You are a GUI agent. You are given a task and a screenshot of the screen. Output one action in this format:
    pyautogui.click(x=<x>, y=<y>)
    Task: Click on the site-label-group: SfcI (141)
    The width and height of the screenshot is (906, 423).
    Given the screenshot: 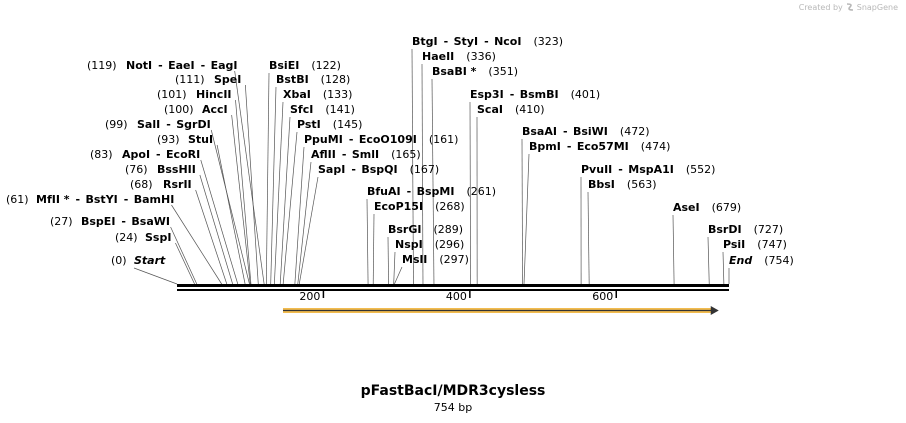 What is the action you would take?
    pyautogui.click(x=322, y=109)
    